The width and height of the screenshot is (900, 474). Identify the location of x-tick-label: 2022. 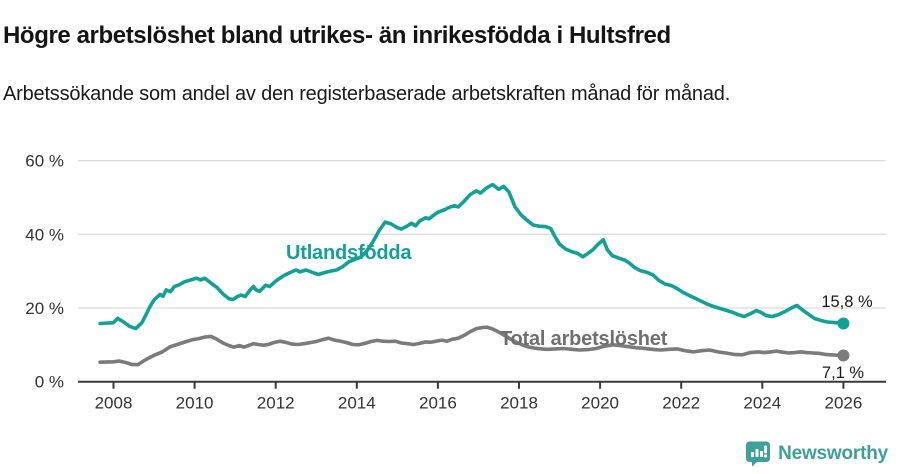
(681, 403).